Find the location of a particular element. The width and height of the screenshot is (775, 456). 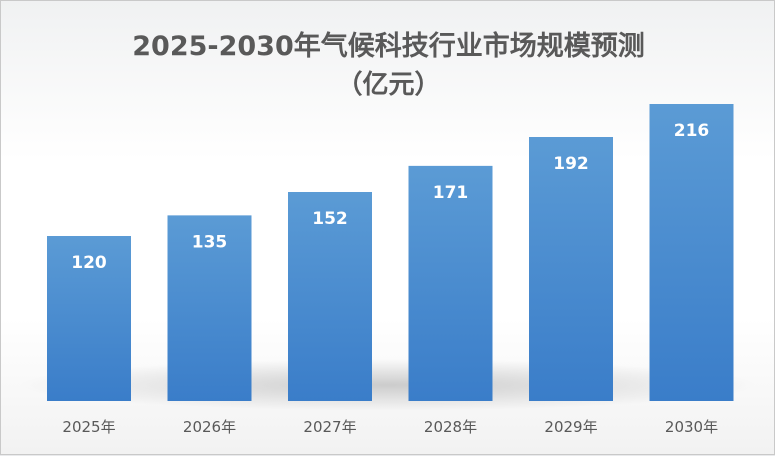

bar-value-label-0: 120 is located at coordinates (89, 263).